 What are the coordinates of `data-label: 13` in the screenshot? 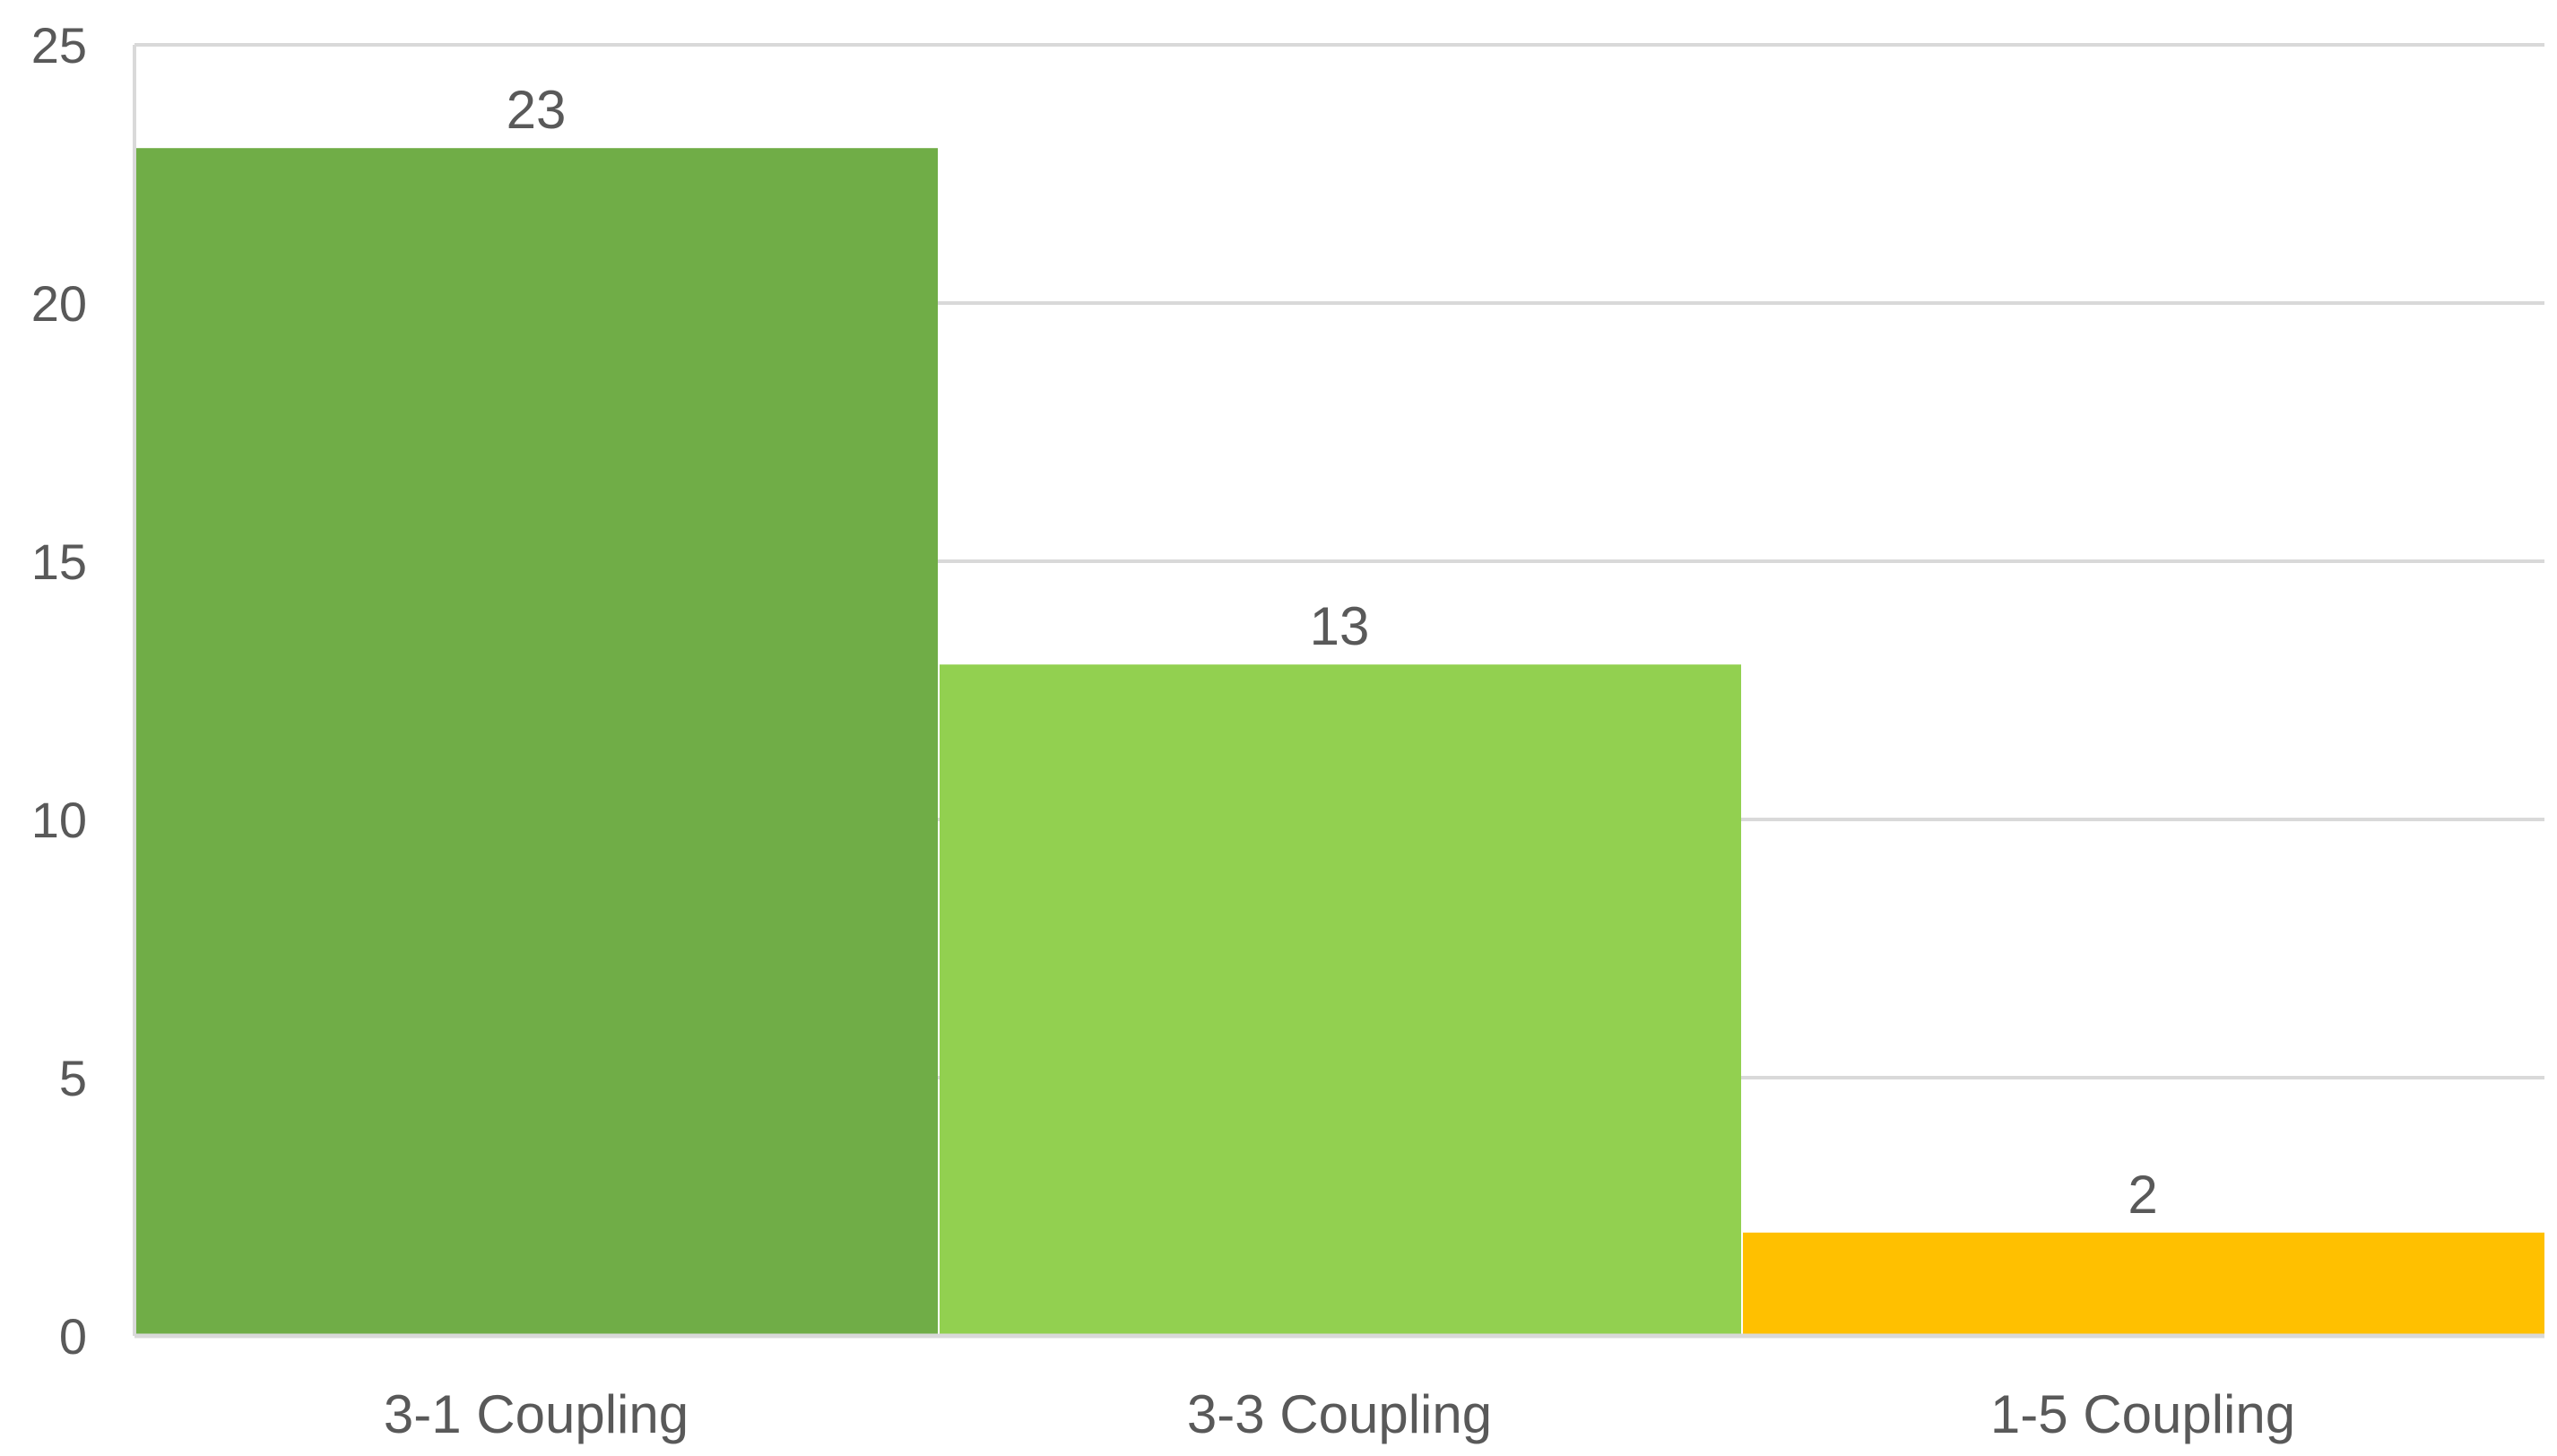 It's located at (1340, 626).